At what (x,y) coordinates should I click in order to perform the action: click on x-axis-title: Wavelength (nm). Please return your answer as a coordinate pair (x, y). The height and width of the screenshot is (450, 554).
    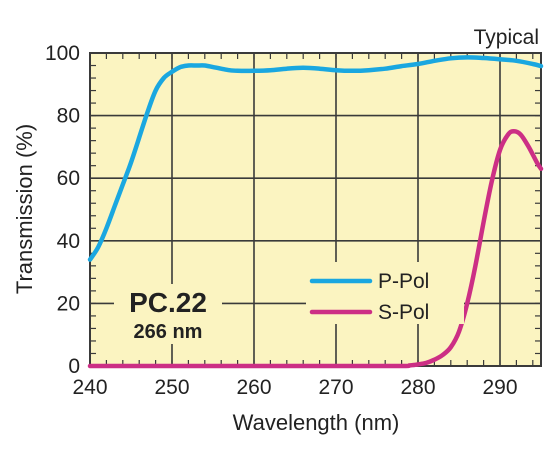
    Looking at the image, I should click on (316, 422).